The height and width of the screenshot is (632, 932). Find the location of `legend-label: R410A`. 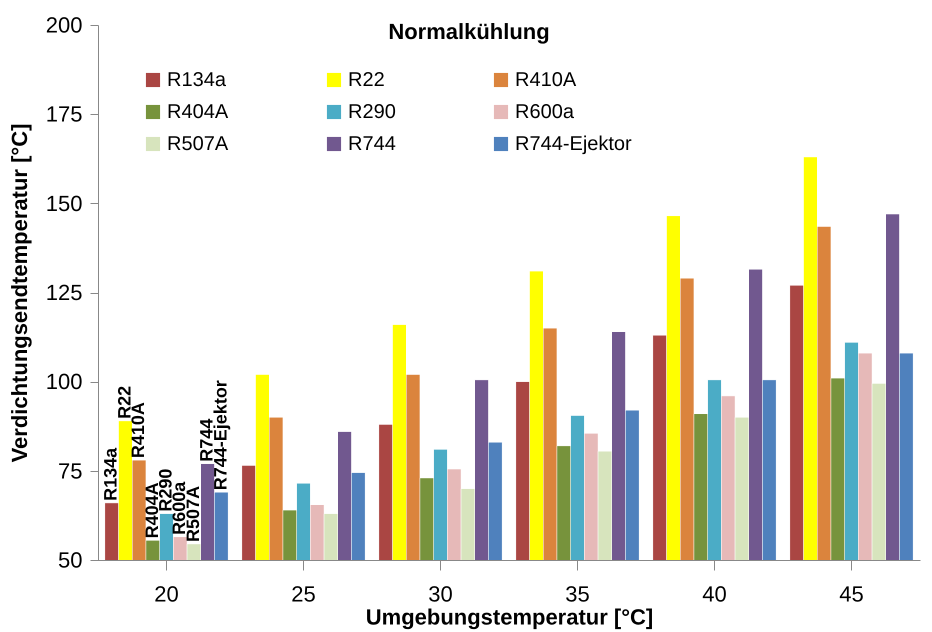

legend-label: R410A is located at coordinates (546, 80).